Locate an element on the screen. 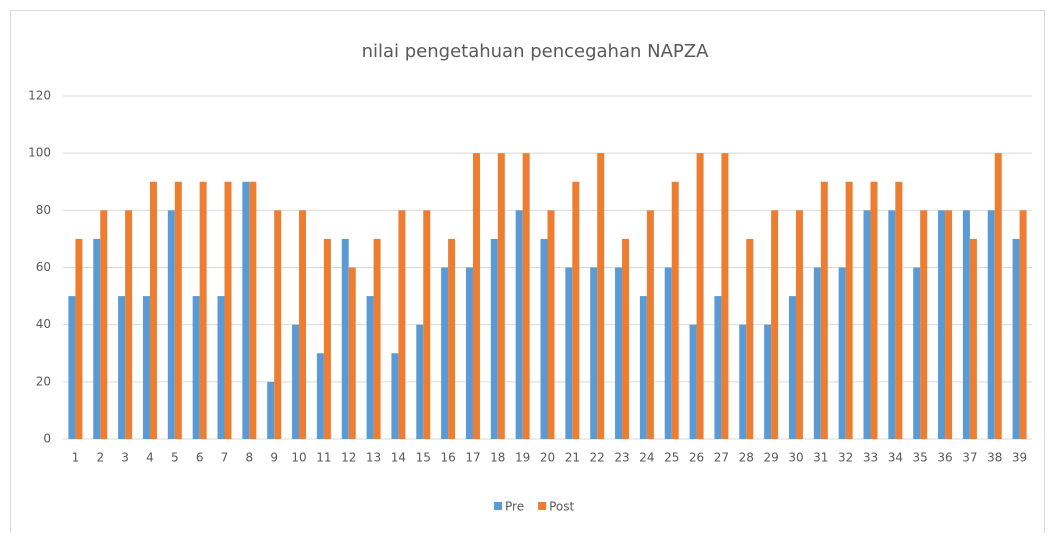  x-tick-label: 29 is located at coordinates (770, 458).